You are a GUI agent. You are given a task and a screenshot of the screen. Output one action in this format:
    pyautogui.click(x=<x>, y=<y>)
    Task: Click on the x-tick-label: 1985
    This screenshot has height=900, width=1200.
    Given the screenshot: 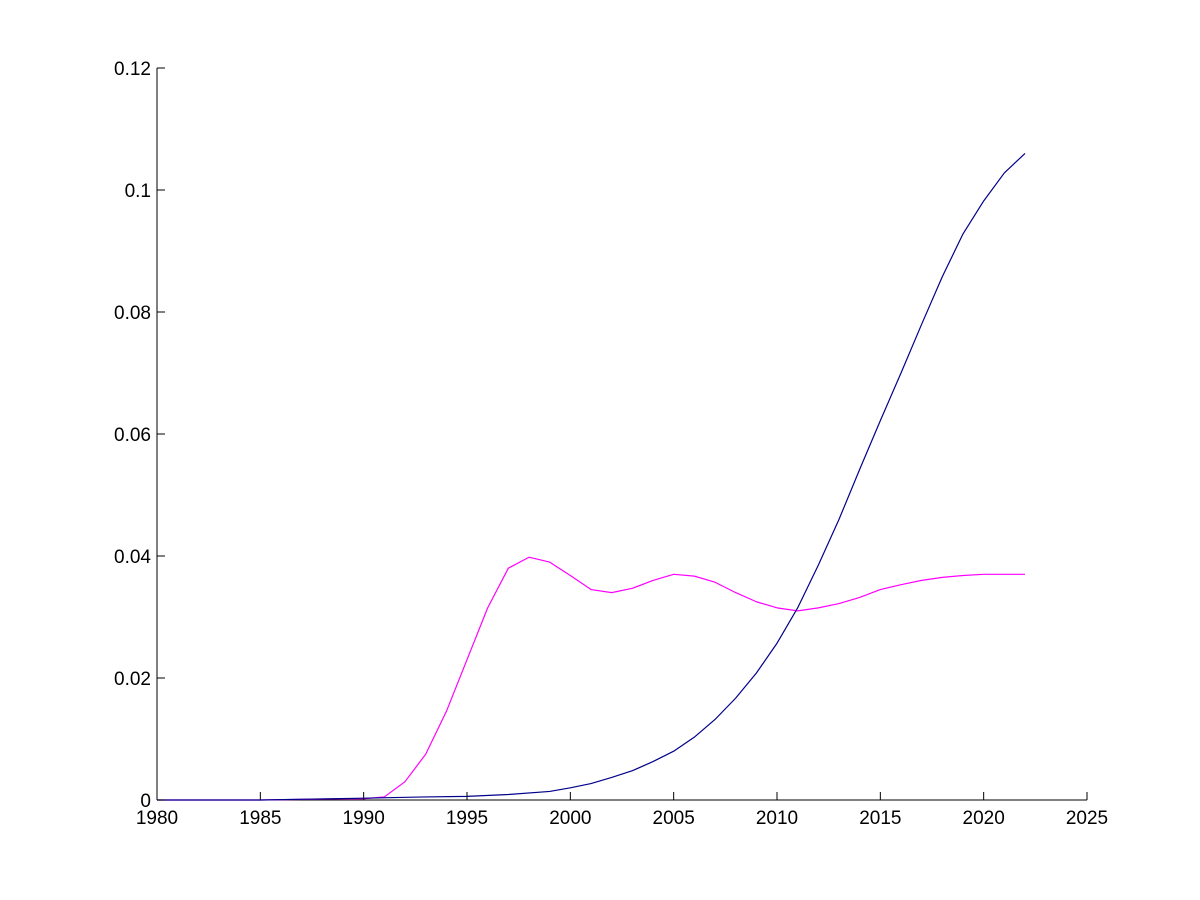 What is the action you would take?
    pyautogui.click(x=260, y=818)
    